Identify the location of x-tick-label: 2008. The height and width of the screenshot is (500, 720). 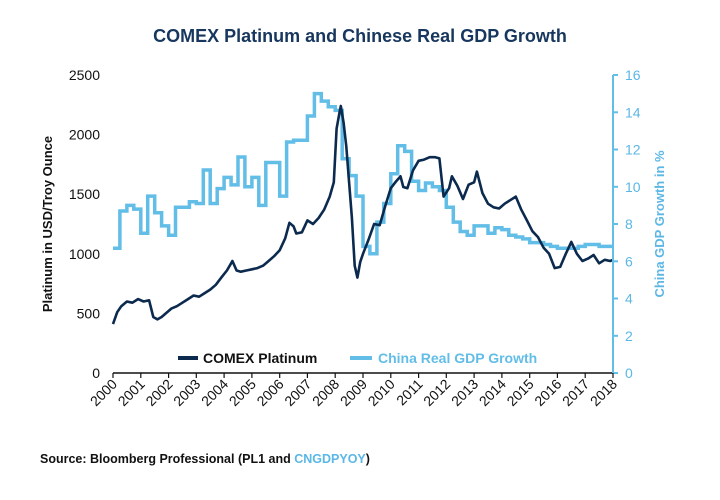
(325, 392).